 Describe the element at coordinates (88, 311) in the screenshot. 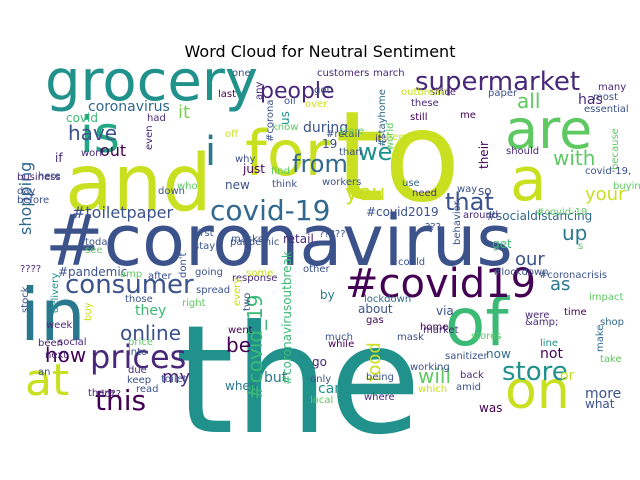

I see `word-183: buy` at that location.